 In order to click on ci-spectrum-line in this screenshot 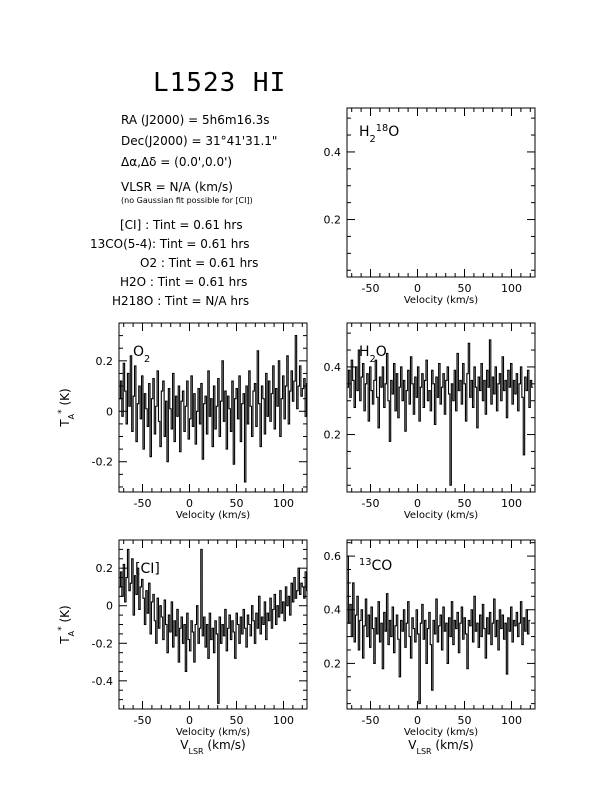, I will do `click(213, 626)`.